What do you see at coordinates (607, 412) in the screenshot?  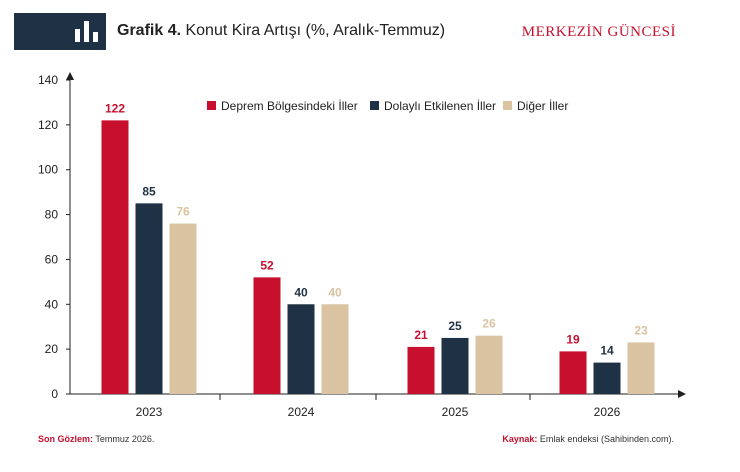 I see `x-tick-label: 2026` at bounding box center [607, 412].